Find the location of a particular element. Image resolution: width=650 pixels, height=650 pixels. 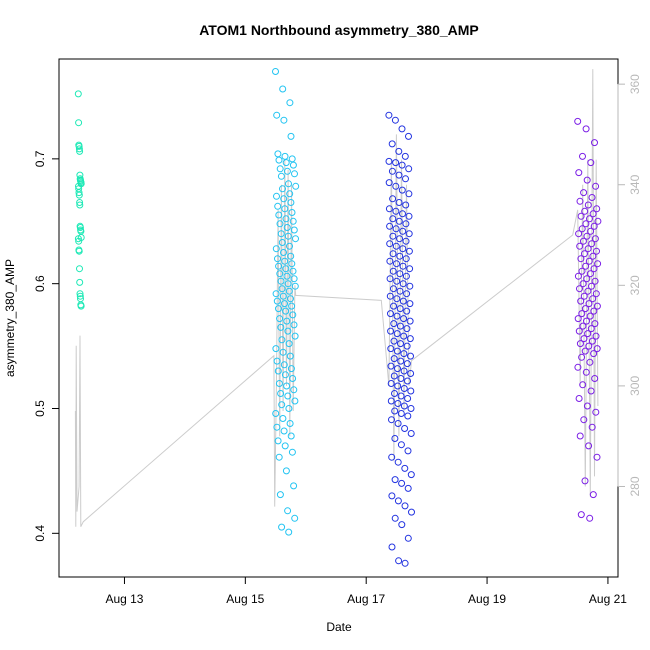

x-tick-label: Aug 19 is located at coordinates (487, 599).